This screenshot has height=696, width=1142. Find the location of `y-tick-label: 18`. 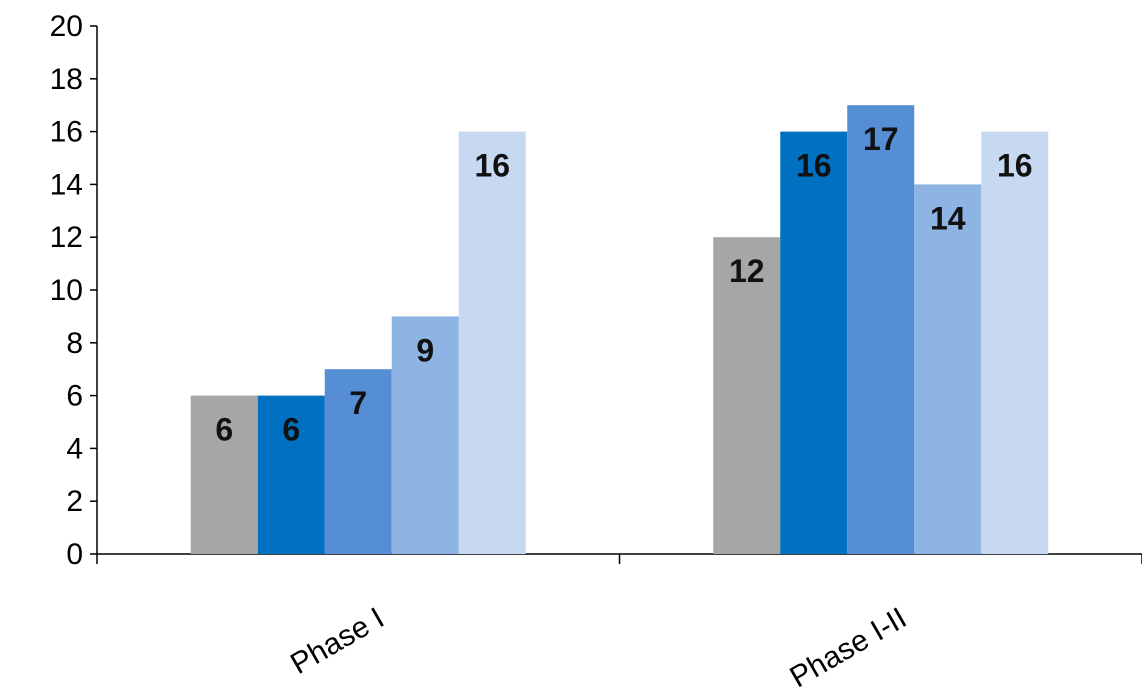

y-tick-label: 18 is located at coordinates (66, 79).